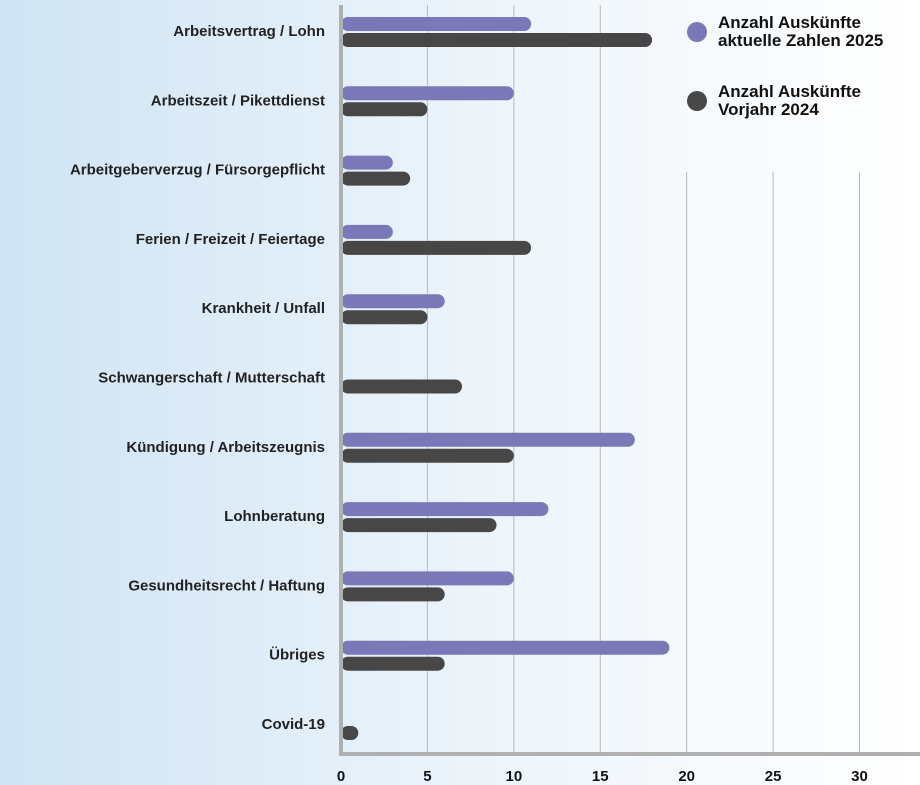 Image resolution: width=920 pixels, height=785 pixels. Describe the element at coordinates (427, 776) in the screenshot. I see `x-tick-label: 5` at that location.